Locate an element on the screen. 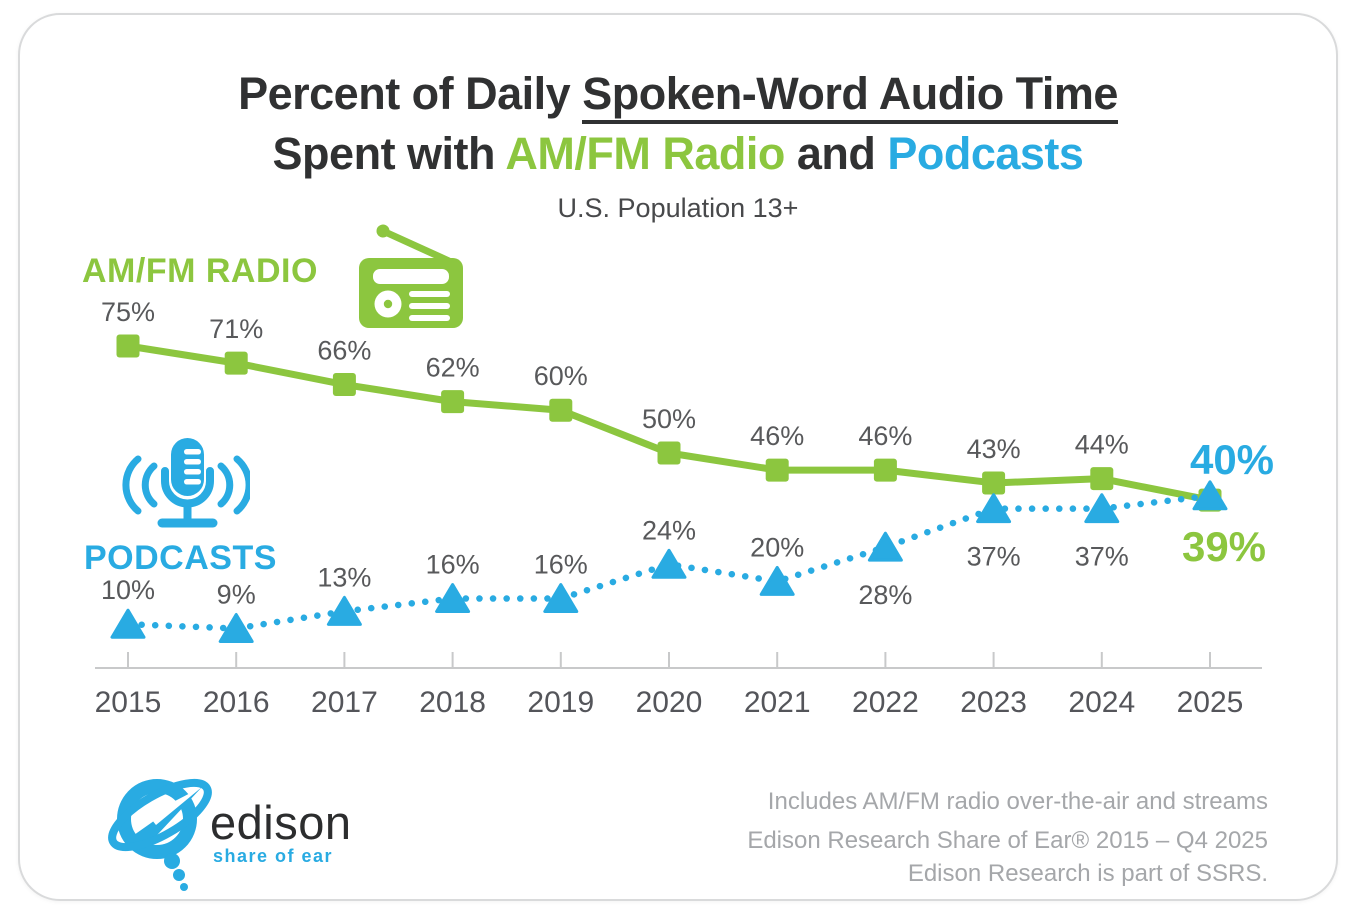 This screenshot has width=1356, height=916. radio-label-2022: 46% is located at coordinates (885, 436).